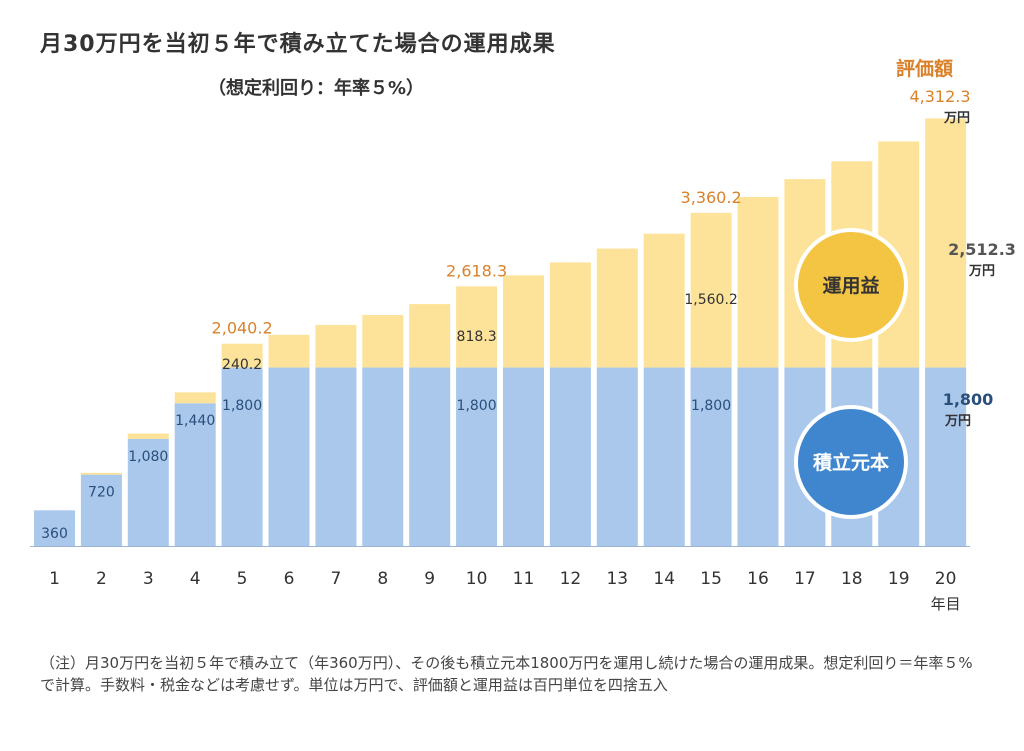 This screenshot has height=751, width=1024. I want to click on x-tick-label: 17, so click(805, 579).